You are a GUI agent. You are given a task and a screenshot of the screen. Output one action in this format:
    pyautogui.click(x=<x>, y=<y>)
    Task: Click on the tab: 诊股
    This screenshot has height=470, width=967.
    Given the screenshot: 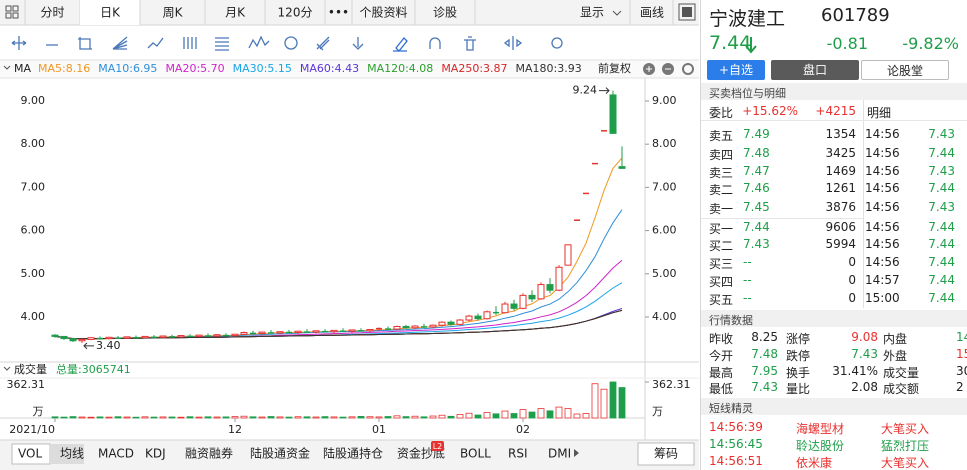 What is the action you would take?
    pyautogui.click(x=445, y=13)
    